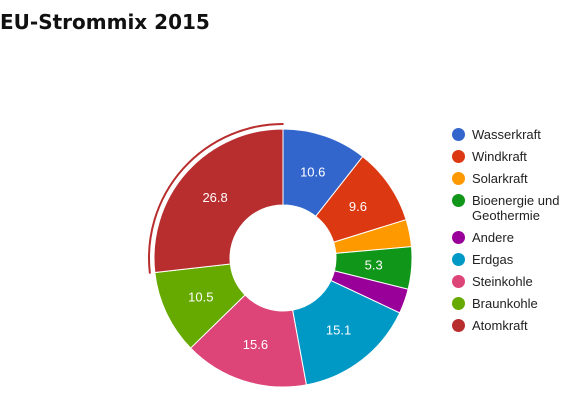 This screenshot has height=401, width=580. Describe the element at coordinates (493, 237) in the screenshot. I see `legend-label: Andere` at that location.